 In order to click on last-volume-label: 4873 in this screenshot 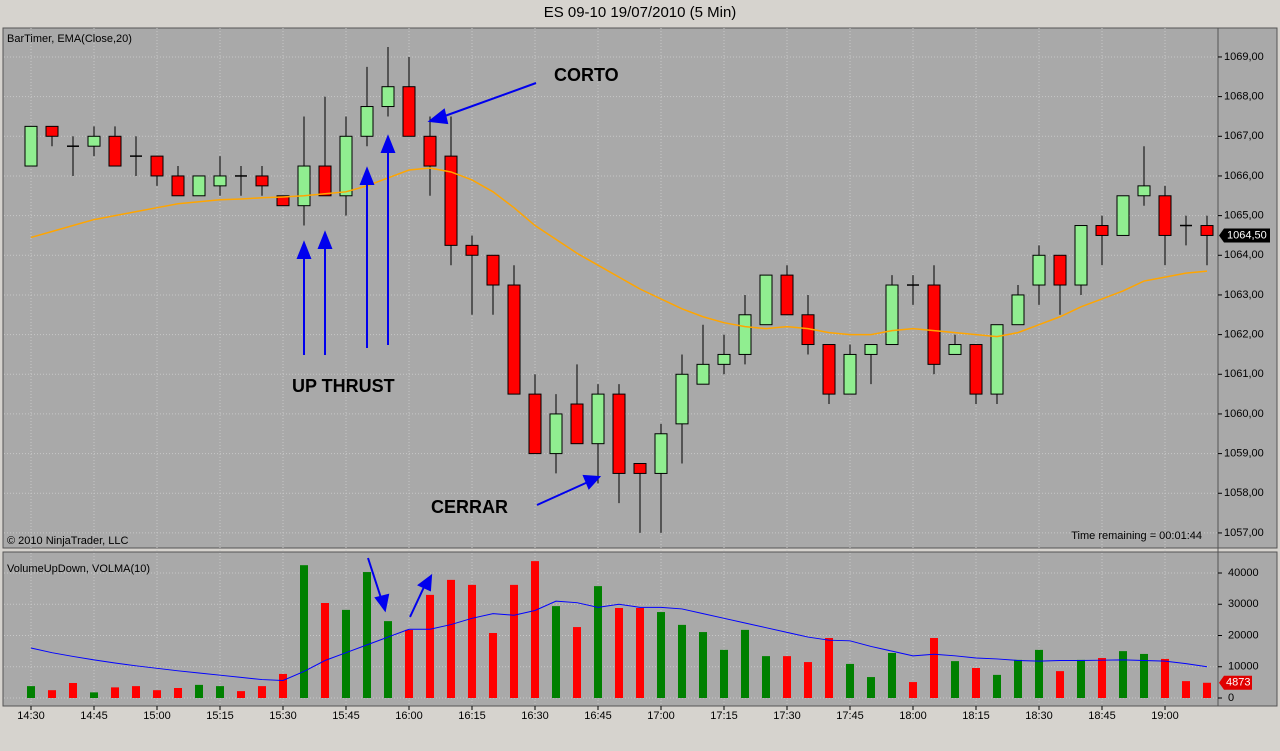, I will do `click(1238, 683)`.